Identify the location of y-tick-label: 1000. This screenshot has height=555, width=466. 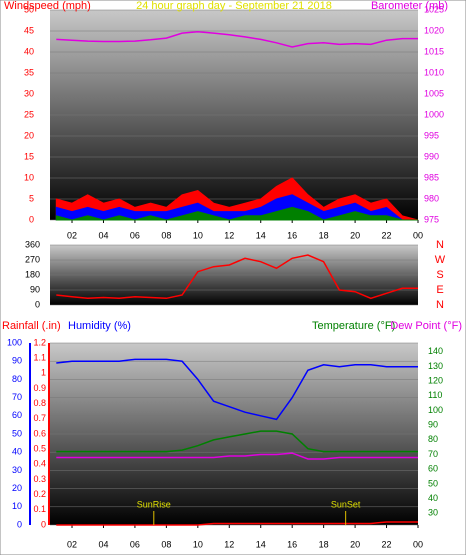
(434, 114).